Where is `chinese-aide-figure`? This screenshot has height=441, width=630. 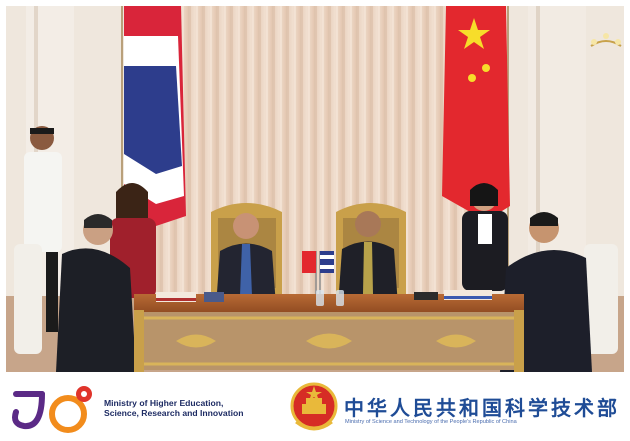
chinese-aide-figure is located at coordinates (485, 237).